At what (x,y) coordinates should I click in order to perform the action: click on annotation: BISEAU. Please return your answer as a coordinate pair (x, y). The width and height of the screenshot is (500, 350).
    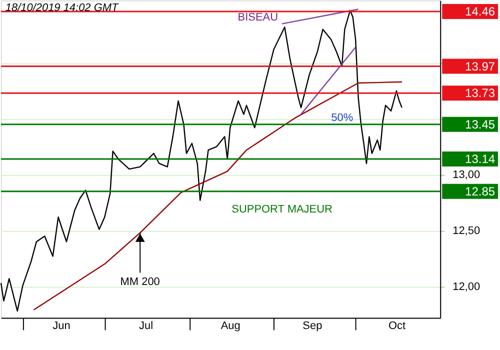
    Looking at the image, I should click on (258, 17).